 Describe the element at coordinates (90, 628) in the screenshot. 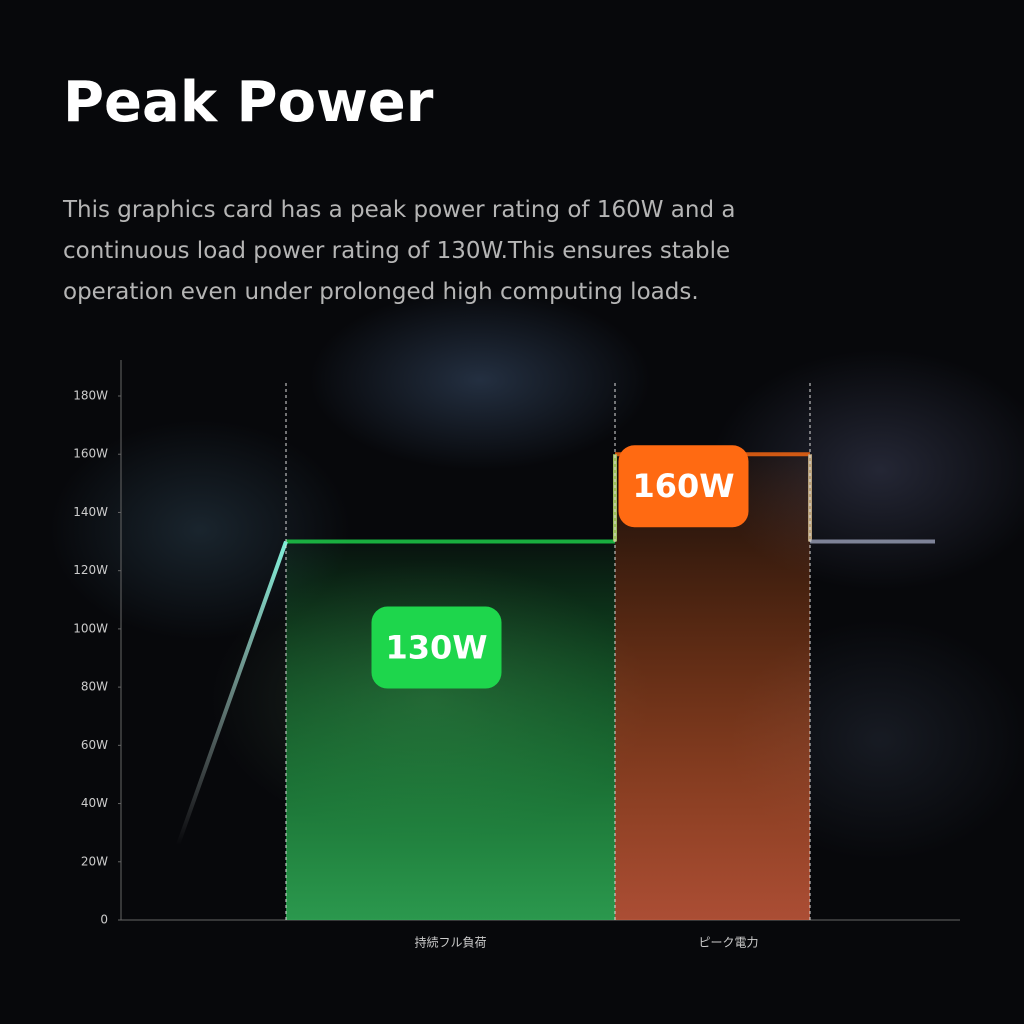

I see `y-tick-label: 100W` at that location.